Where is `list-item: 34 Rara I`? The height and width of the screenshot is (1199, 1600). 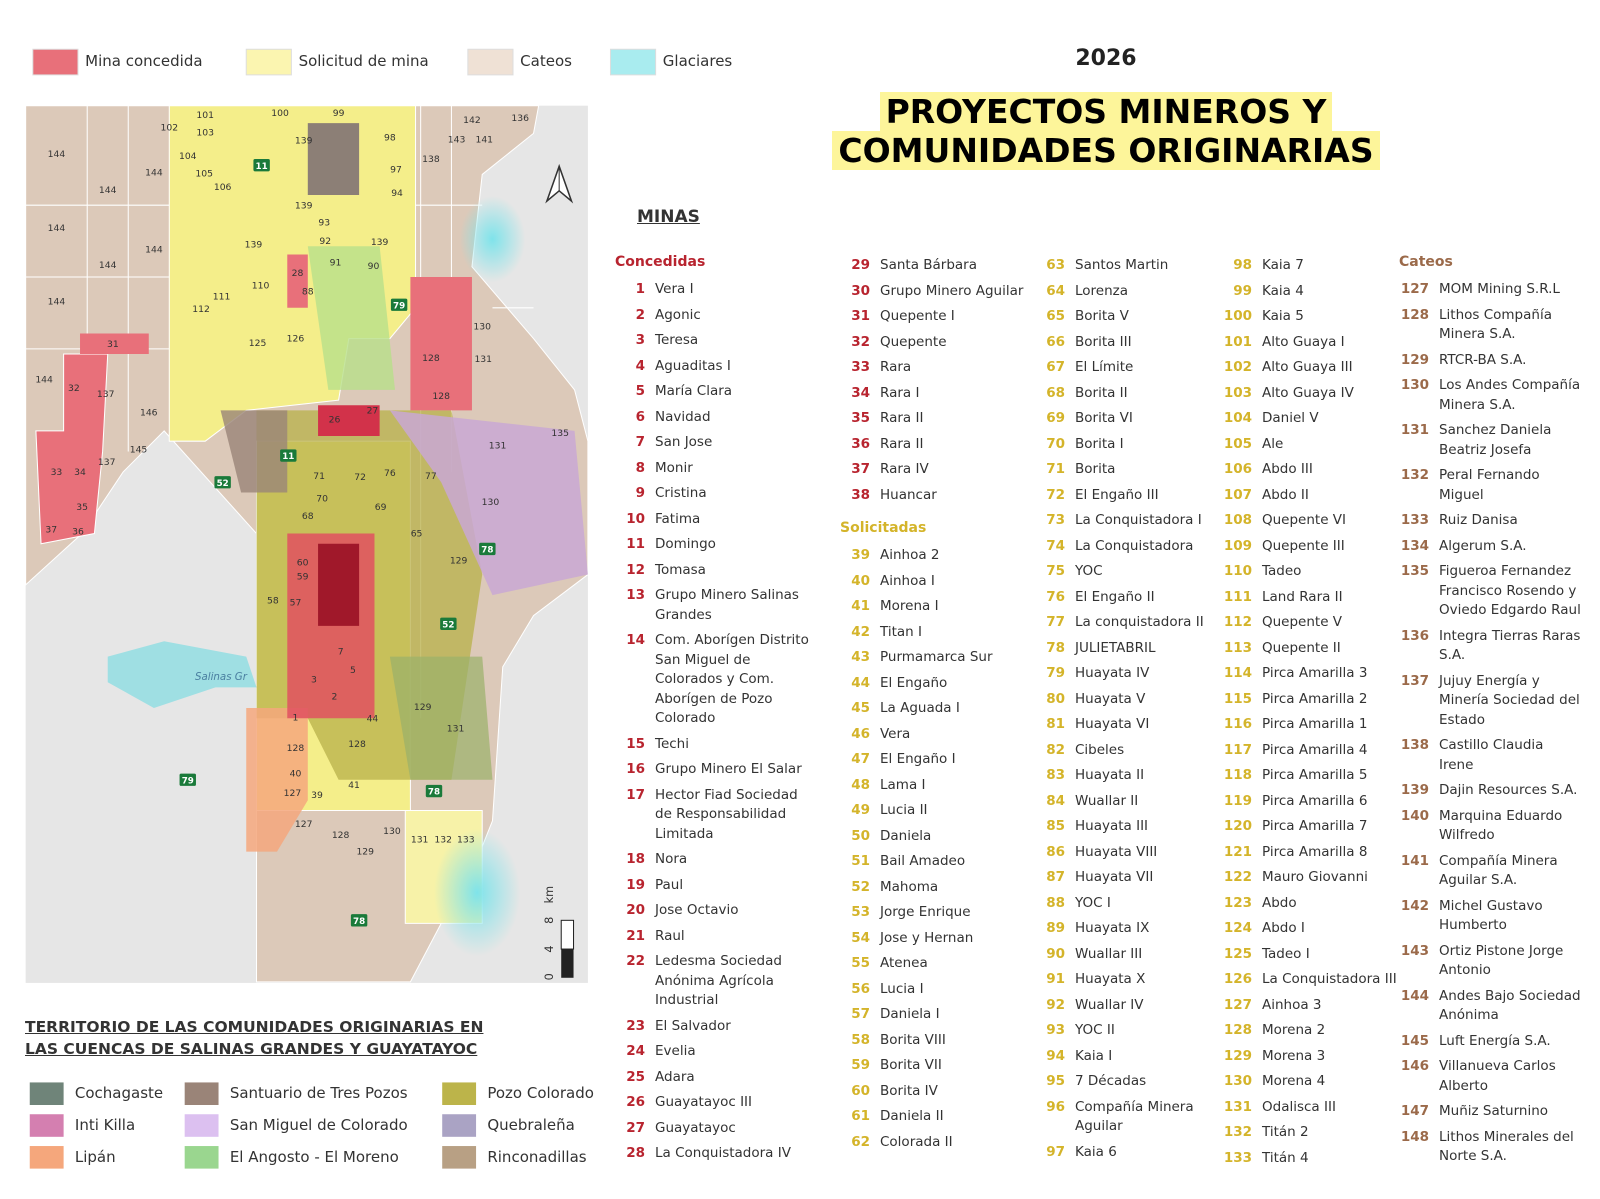
list-item: 34 Rara I is located at coordinates (940, 394).